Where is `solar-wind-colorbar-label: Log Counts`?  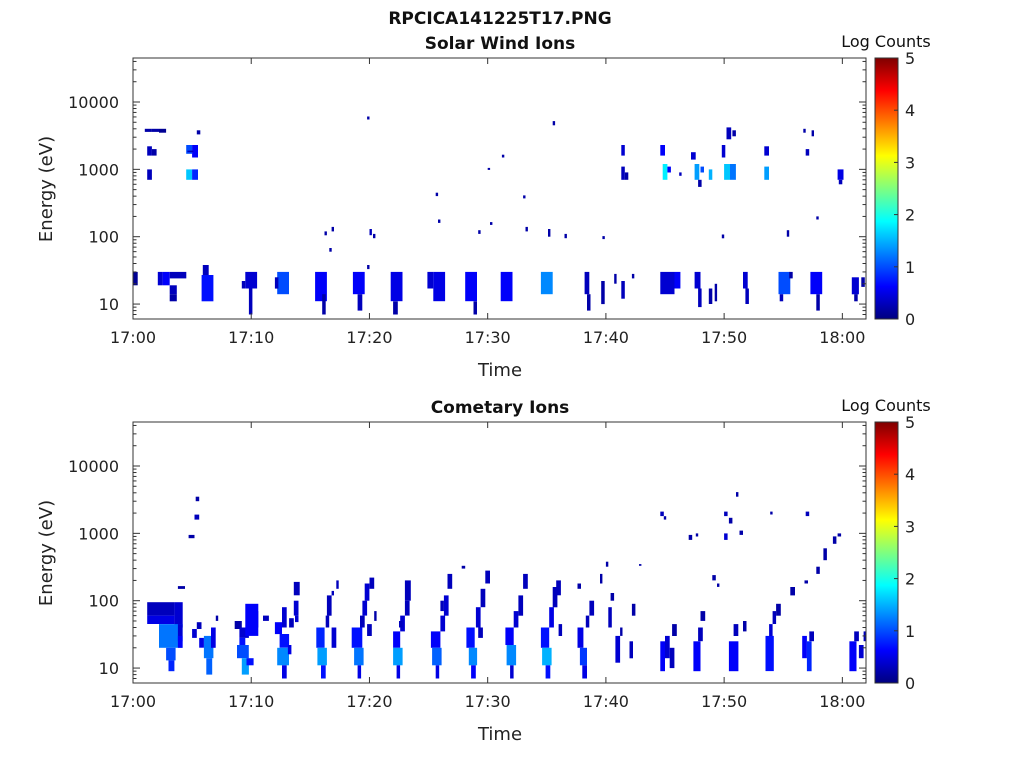
solar-wind-colorbar-label: Log Counts is located at coordinates (886, 41).